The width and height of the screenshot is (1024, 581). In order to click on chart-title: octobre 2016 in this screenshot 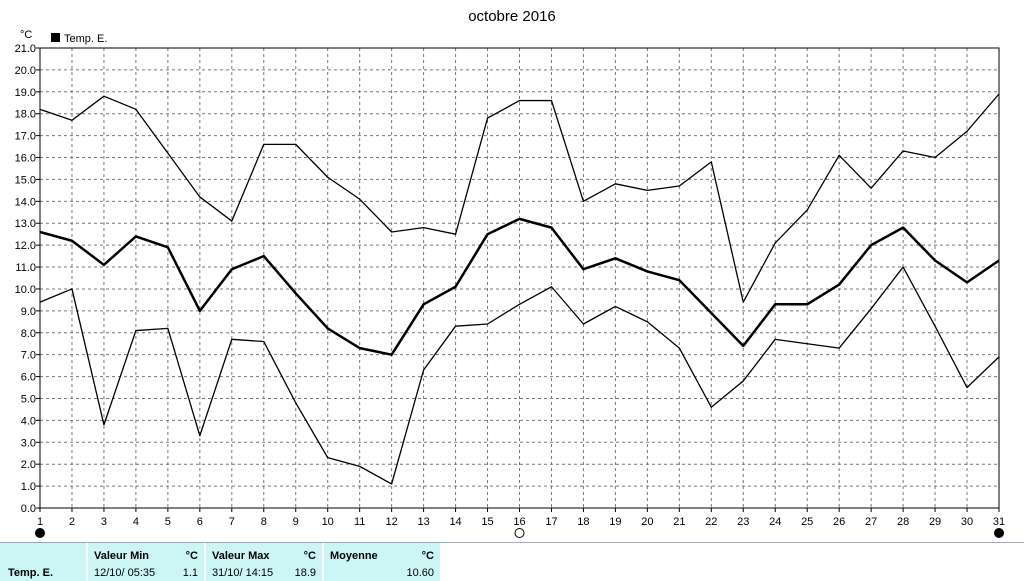, I will do `click(512, 16)`.